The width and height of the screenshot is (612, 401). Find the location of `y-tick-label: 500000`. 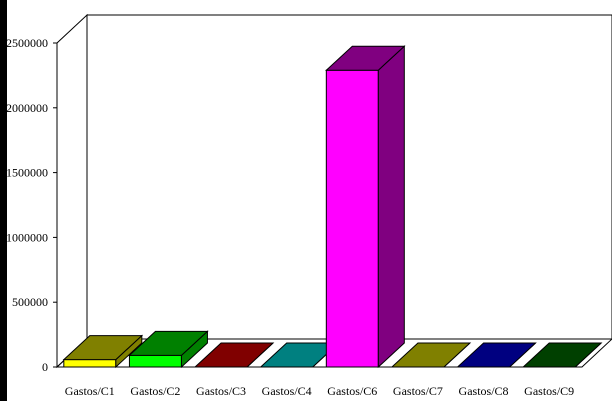

y-tick-label: 500000 is located at coordinates (30, 302).